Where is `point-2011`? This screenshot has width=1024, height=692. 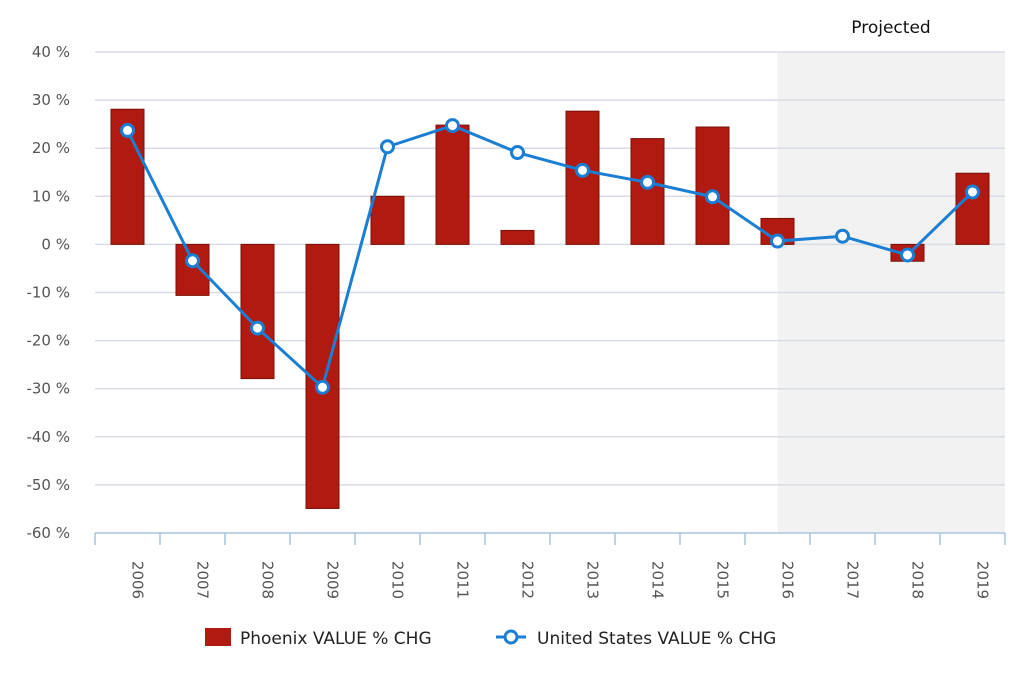 point-2011 is located at coordinates (452, 126).